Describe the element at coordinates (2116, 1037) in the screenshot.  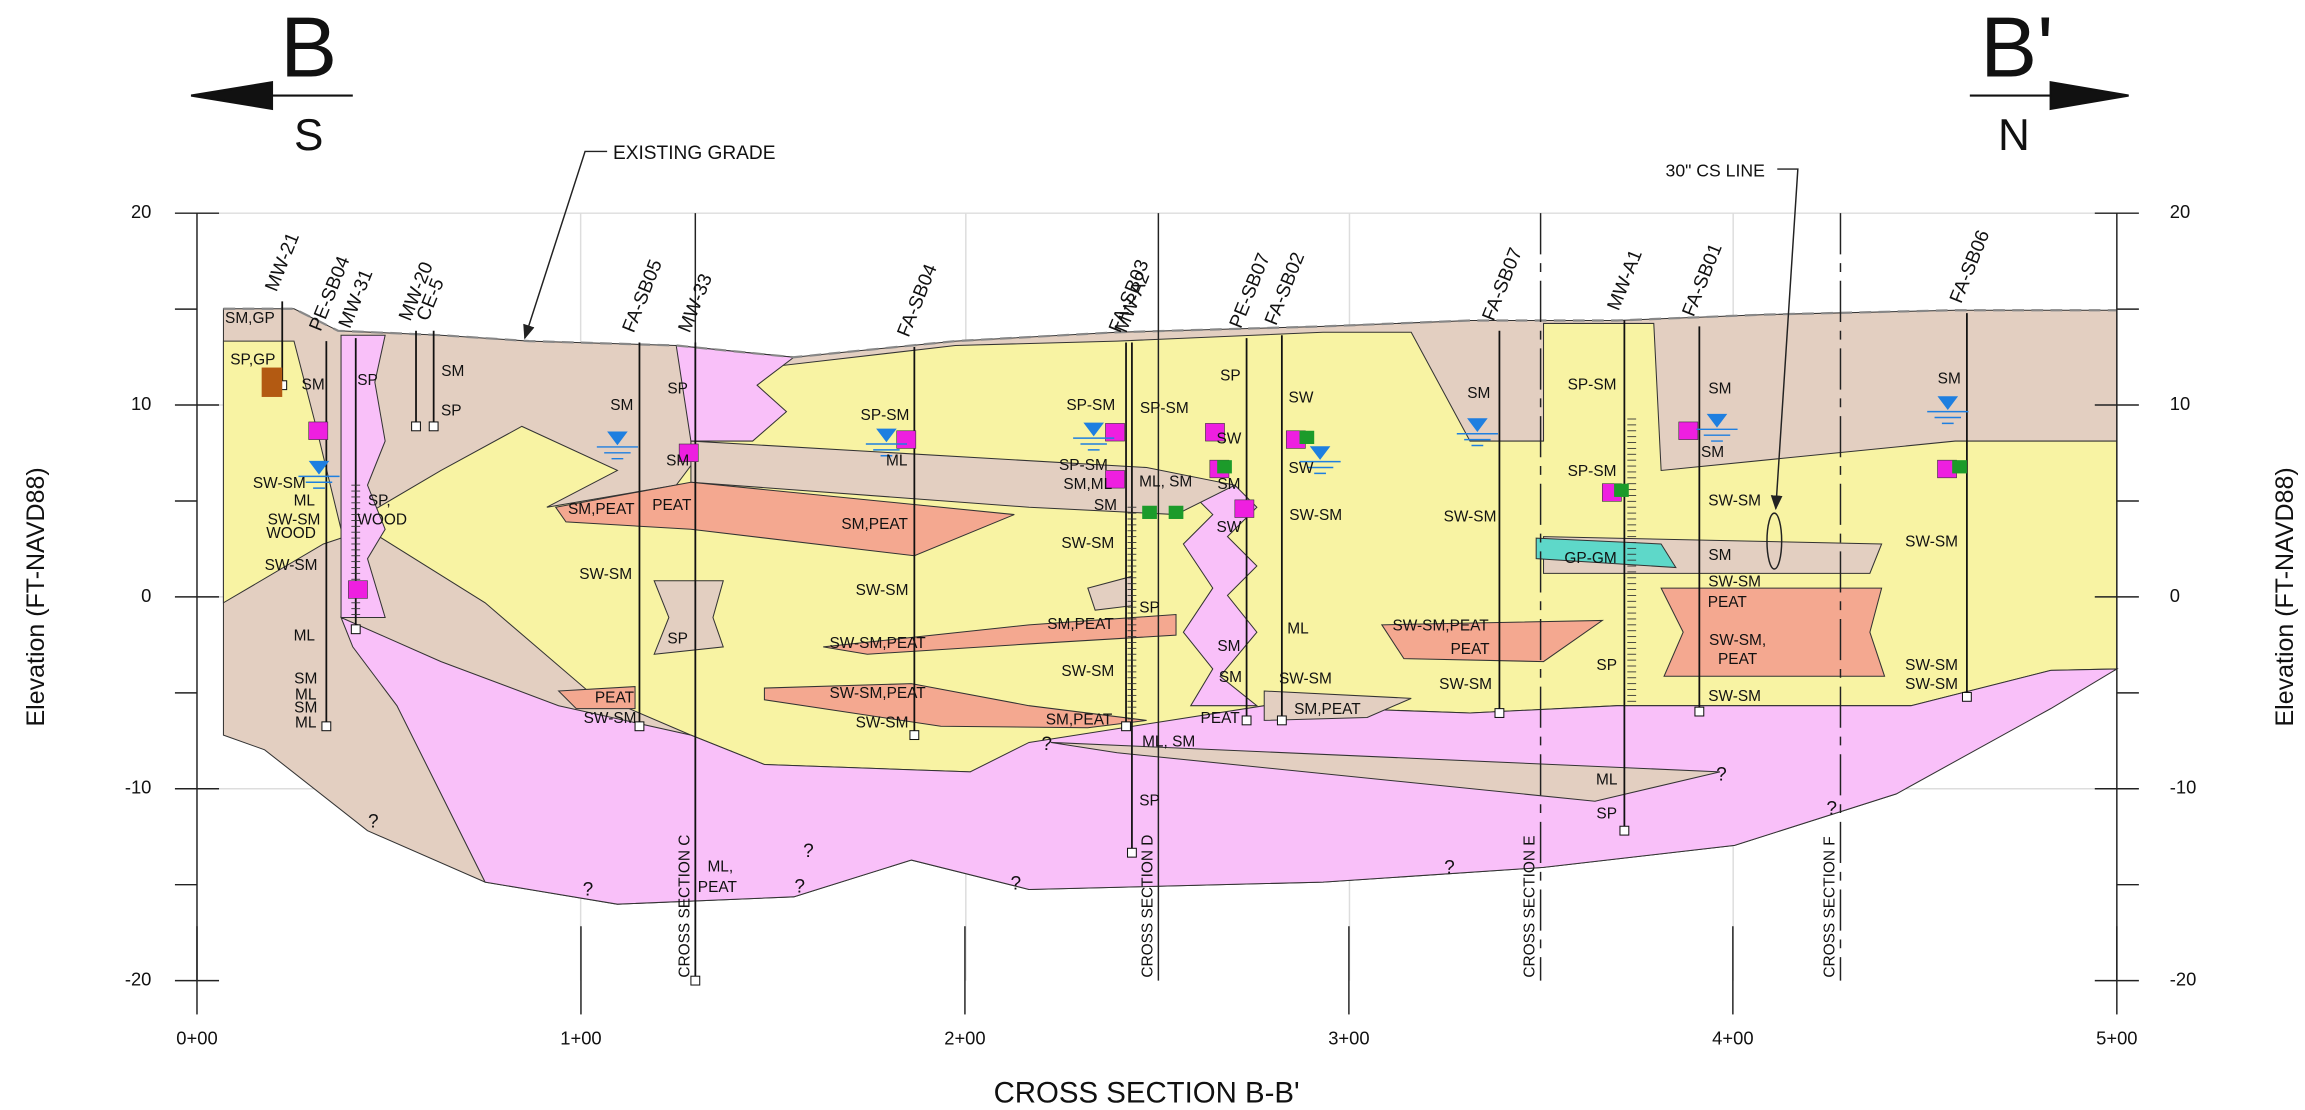
I see `x-tick-label: 5+00` at that location.